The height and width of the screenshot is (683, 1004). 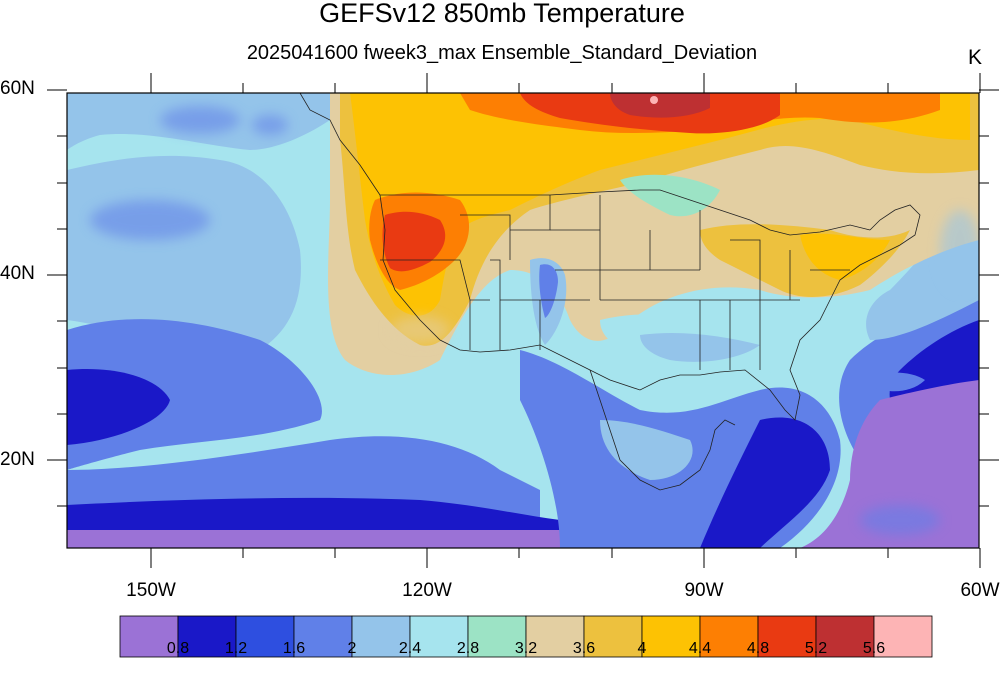 What do you see at coordinates (410, 648) in the screenshot?
I see `colorbar-tick-label: 2.4` at bounding box center [410, 648].